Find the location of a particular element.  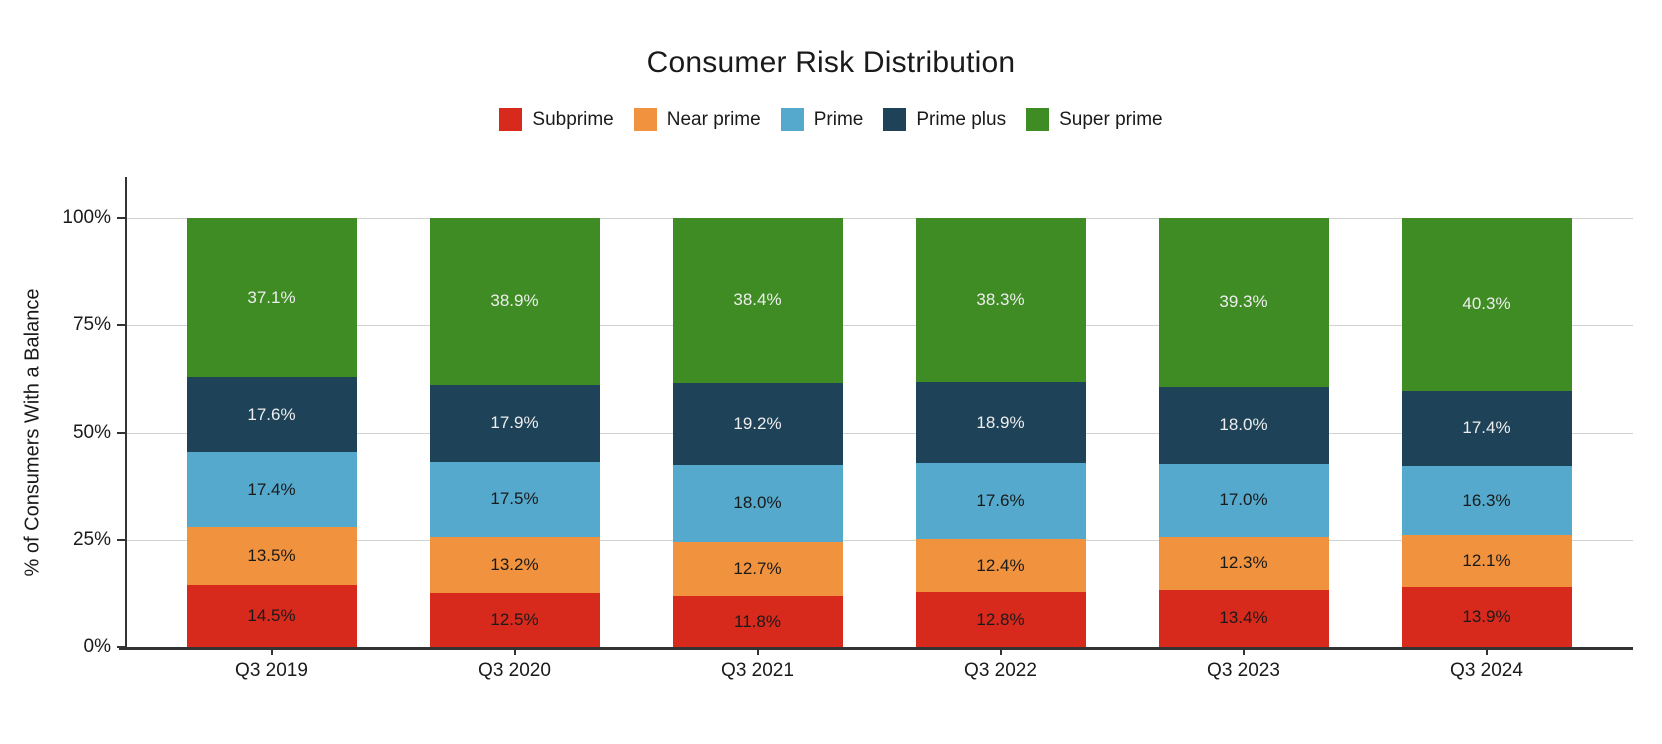

bar-slot-q3-2023: 13.4% 12.3% 17.0% 18.0% 39.3% is located at coordinates (1243, 432).